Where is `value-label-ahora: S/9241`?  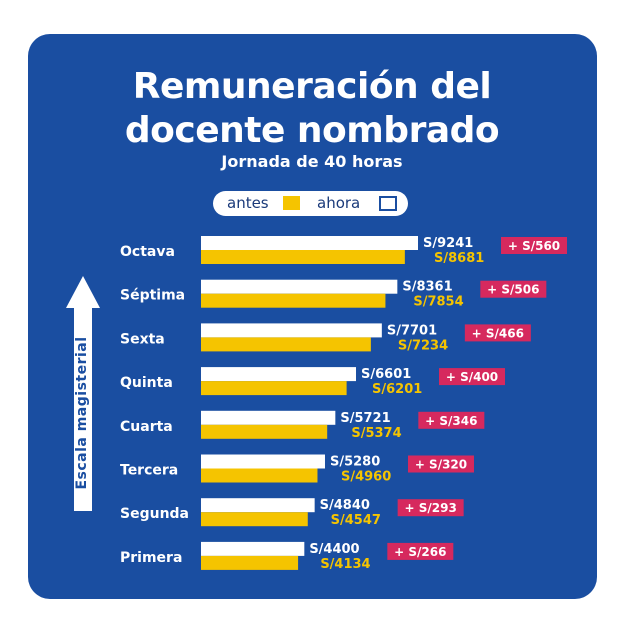
value-label-ahora: S/9241 is located at coordinates (448, 243).